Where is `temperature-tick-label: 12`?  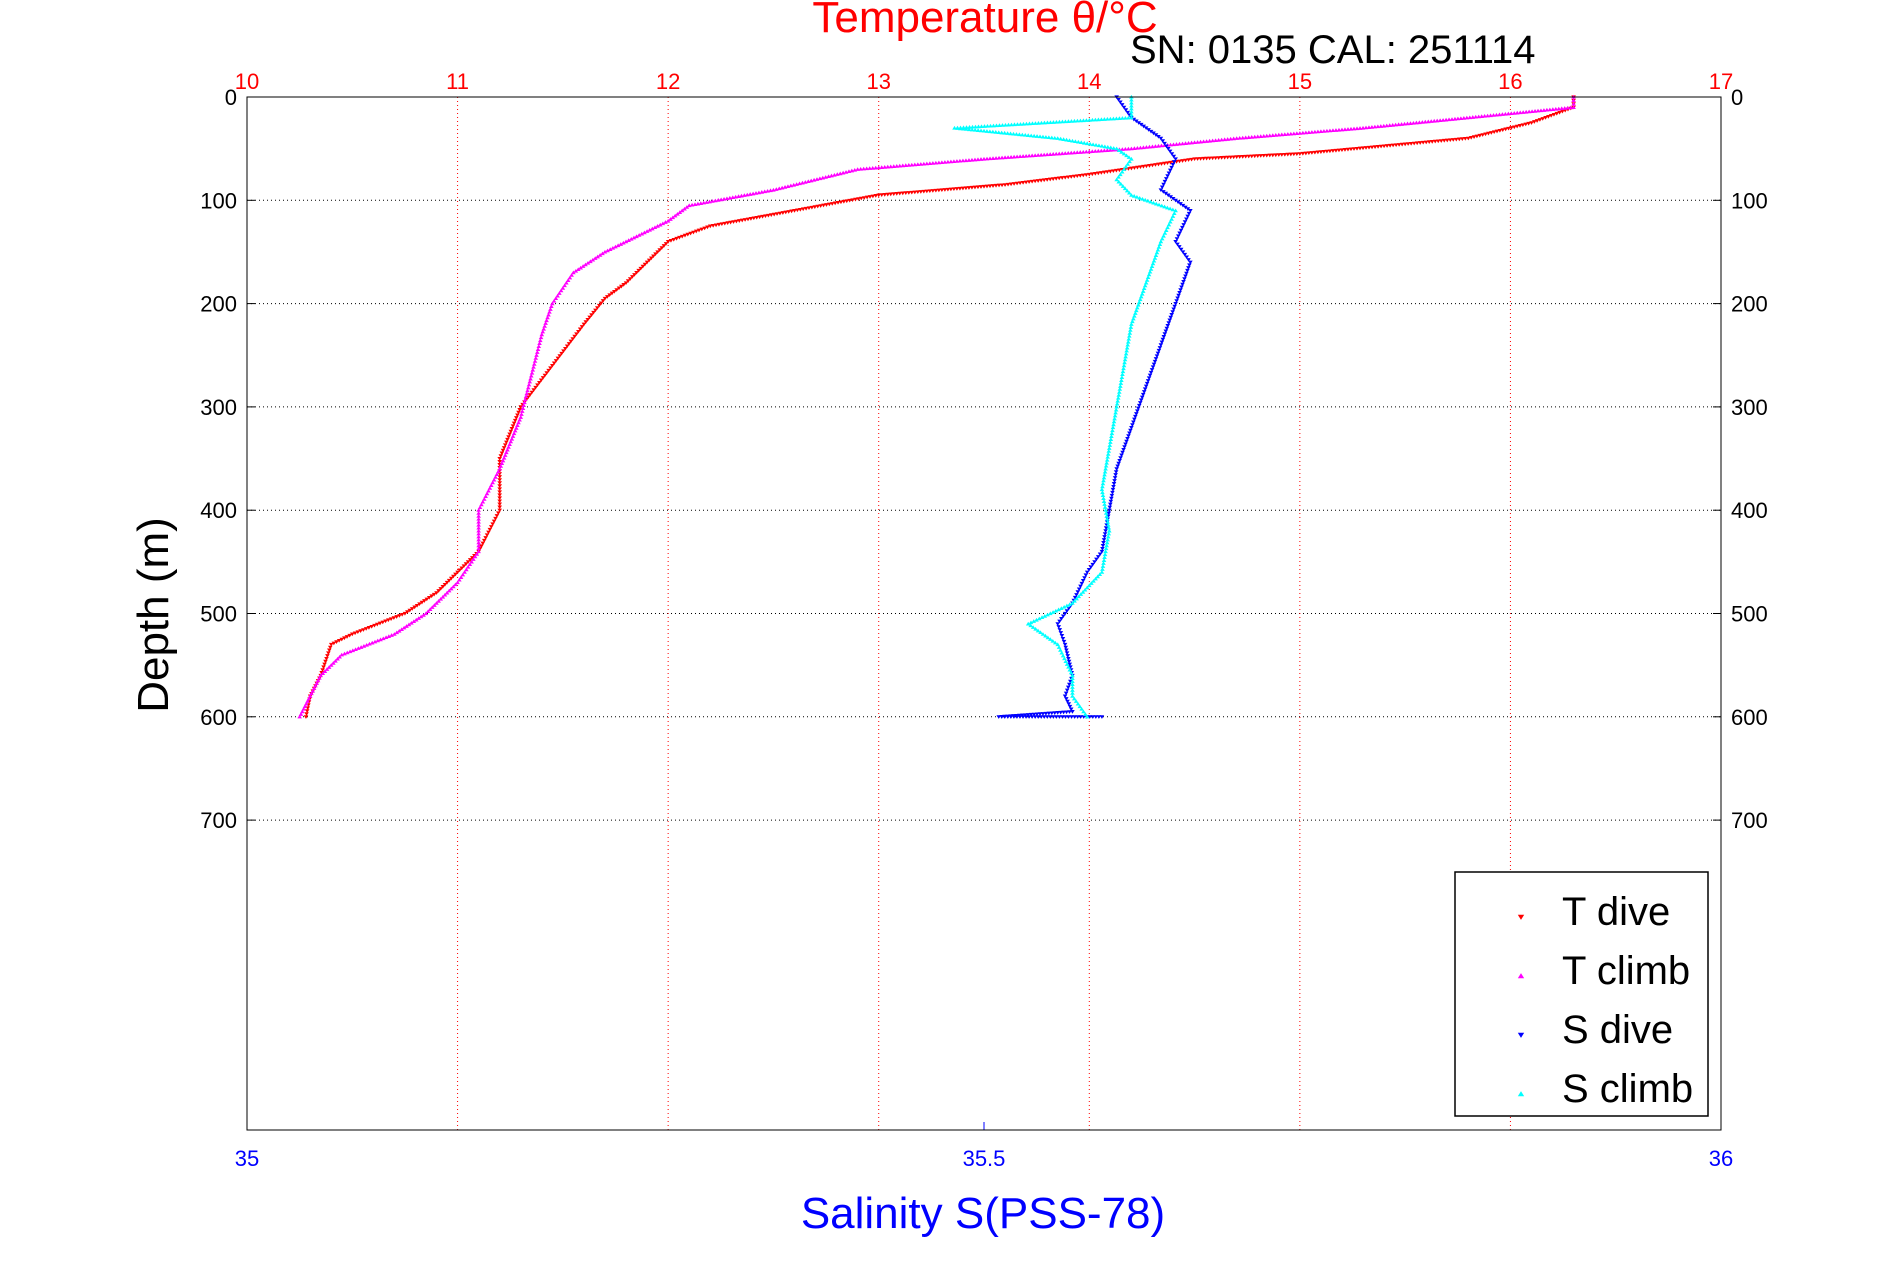
temperature-tick-label: 12 is located at coordinates (668, 81).